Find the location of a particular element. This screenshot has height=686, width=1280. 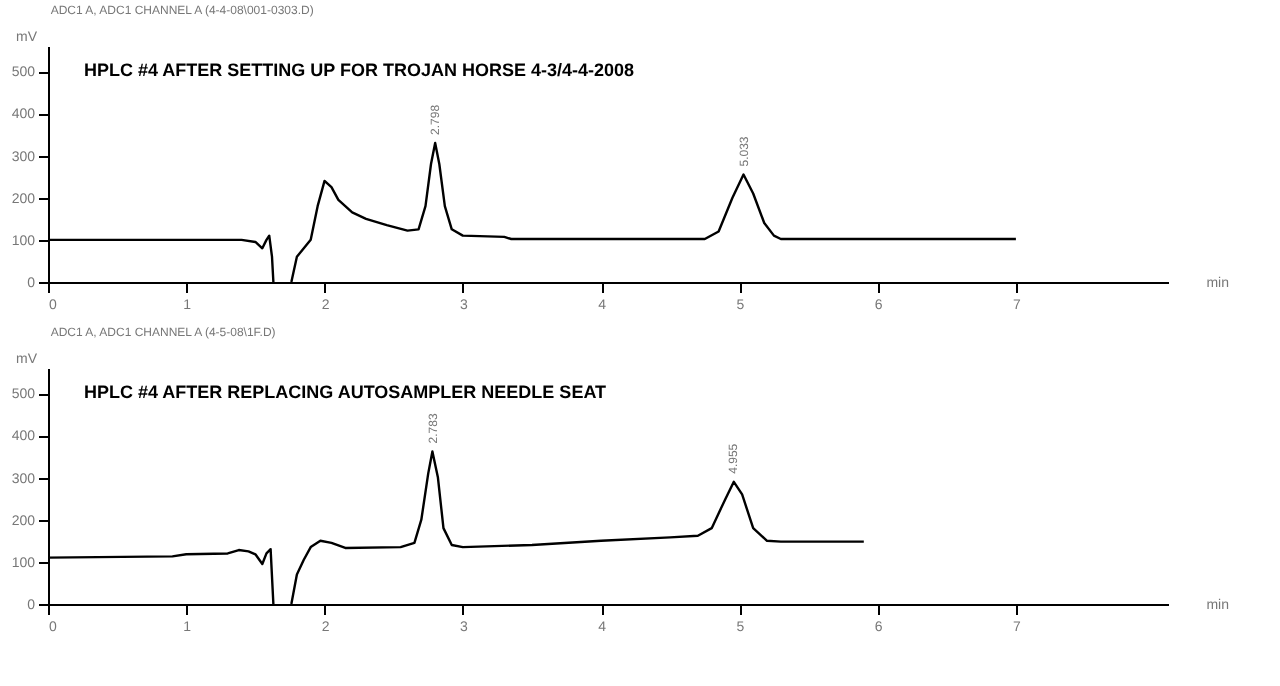

text: HPLC #4 AFTER REPLACING AUTOSAMPLER NEEDLE SEAT is located at coordinates (346, 392).